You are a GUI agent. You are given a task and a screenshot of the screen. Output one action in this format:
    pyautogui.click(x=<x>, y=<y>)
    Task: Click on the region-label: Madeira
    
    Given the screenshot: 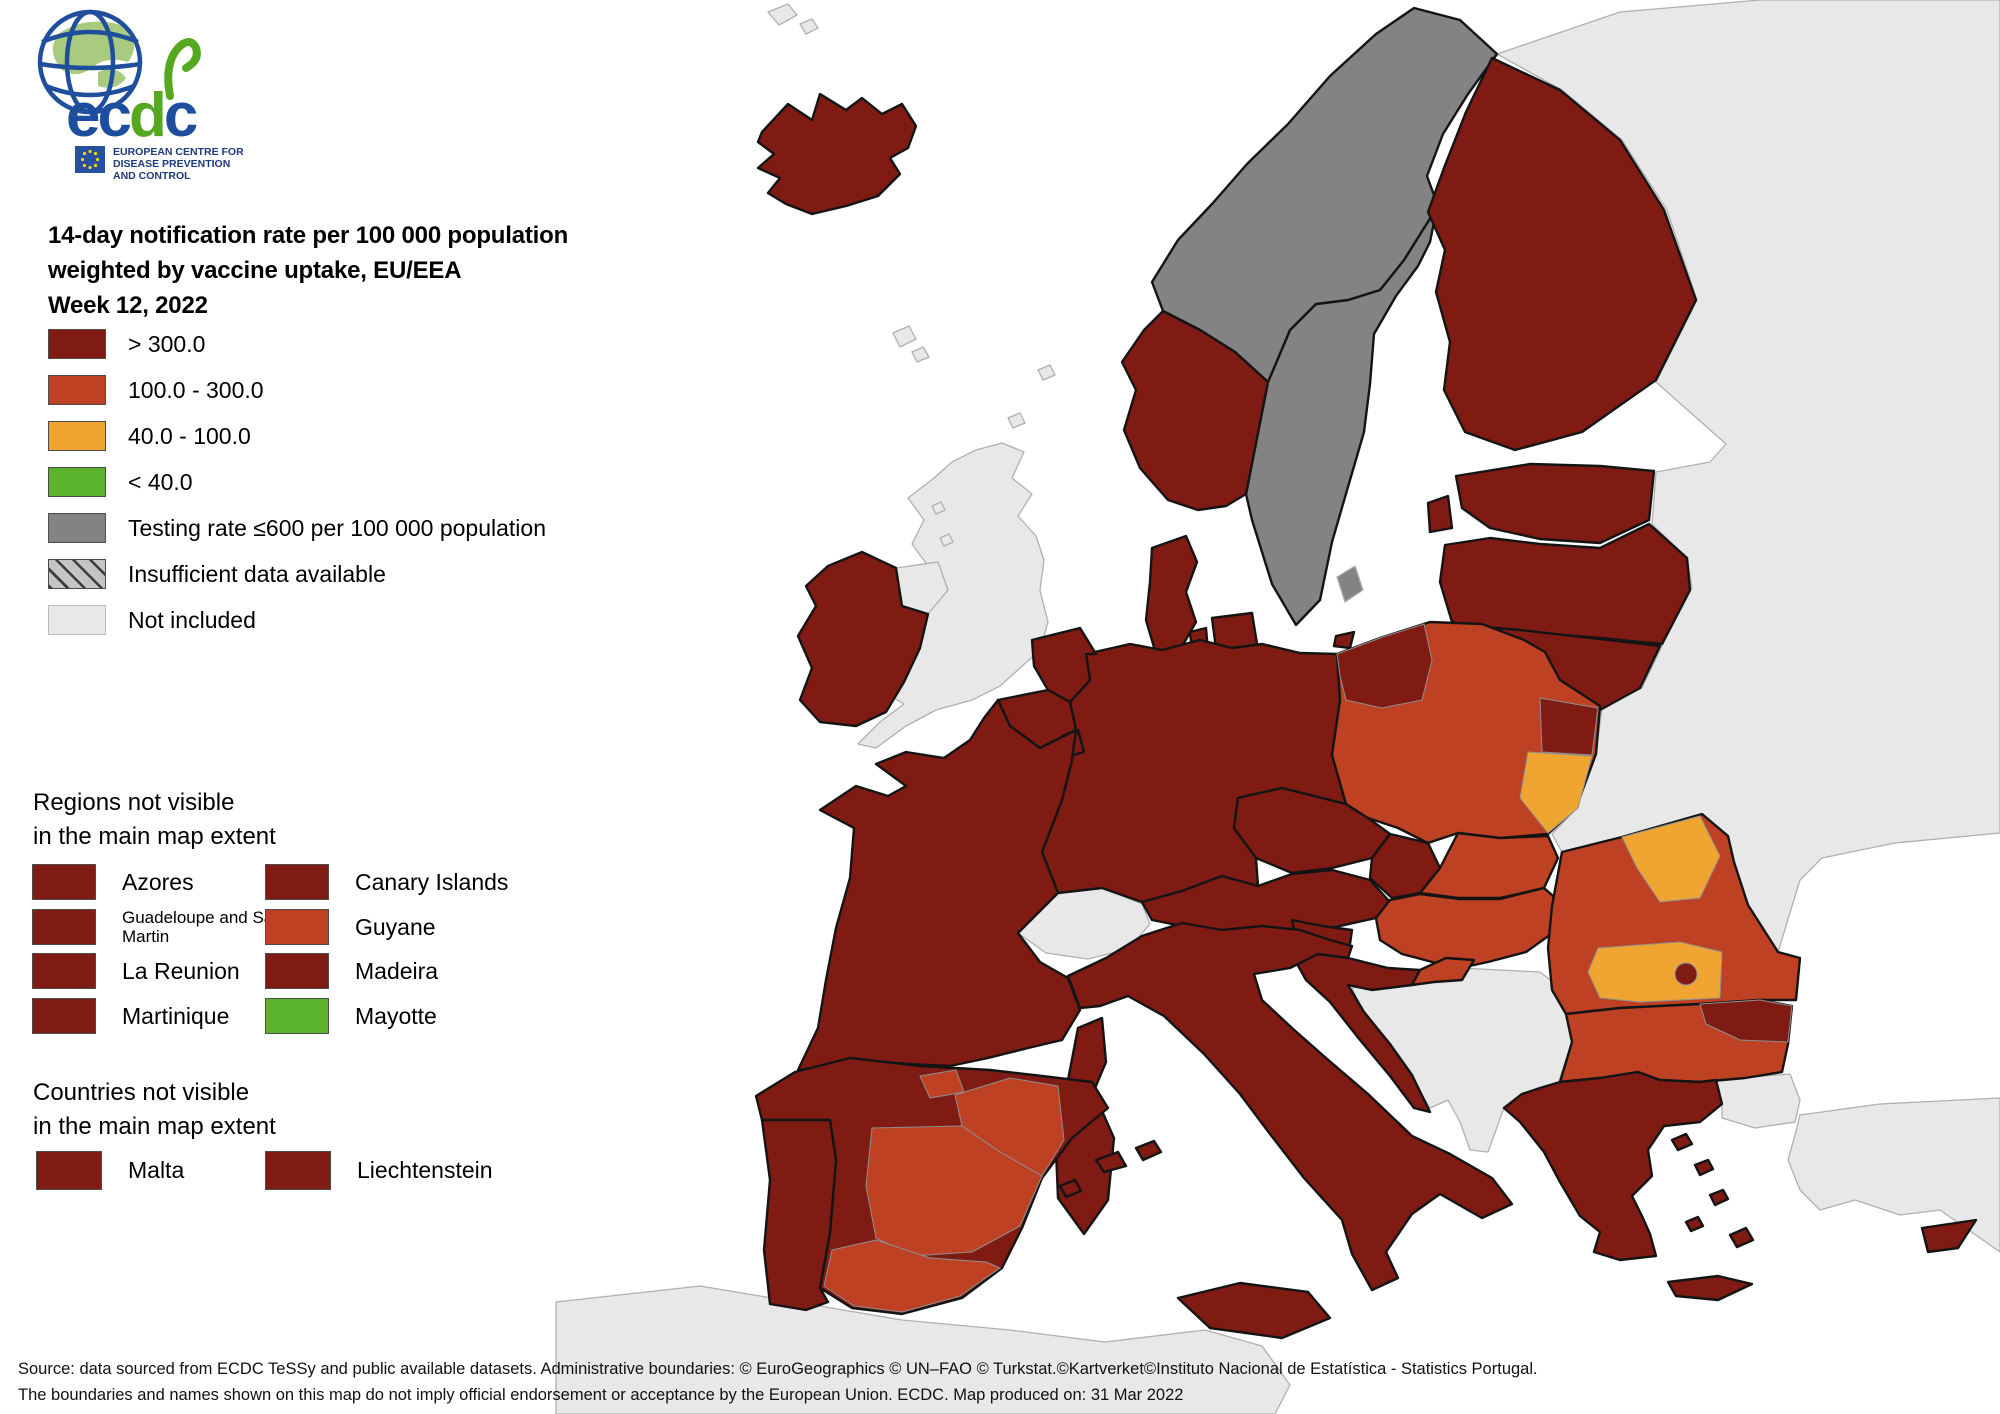 What is the action you would take?
    pyautogui.click(x=397, y=970)
    